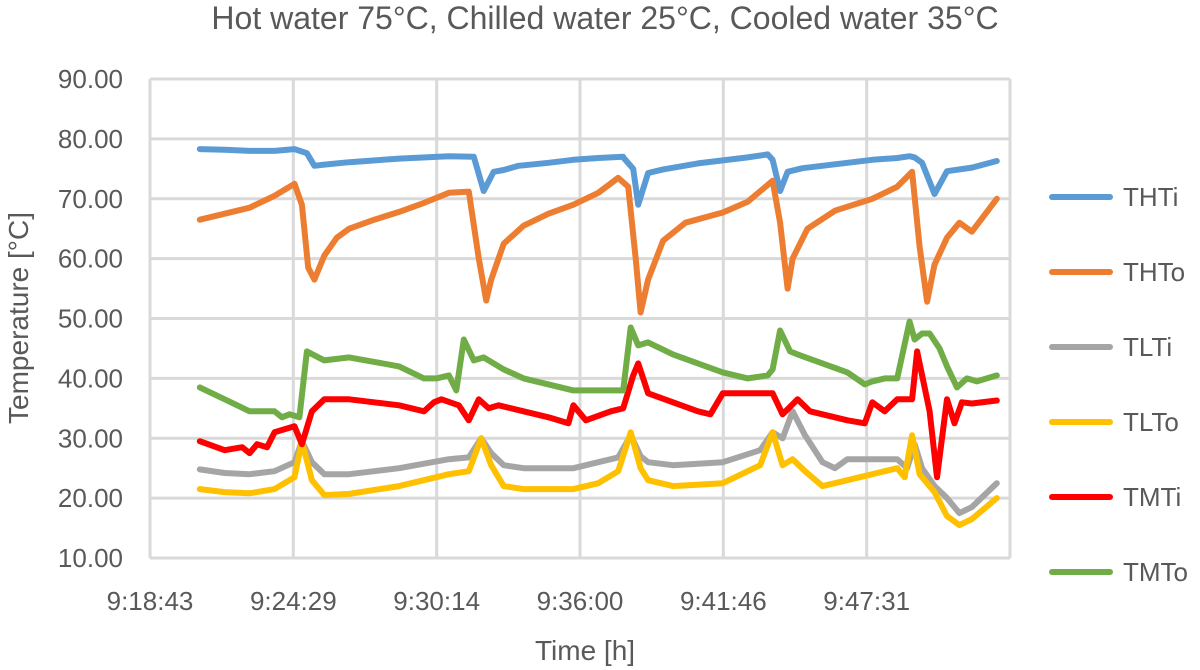 The width and height of the screenshot is (1200, 670). Describe the element at coordinates (90, 79) in the screenshot. I see `y-tick-label: 90.00` at that location.